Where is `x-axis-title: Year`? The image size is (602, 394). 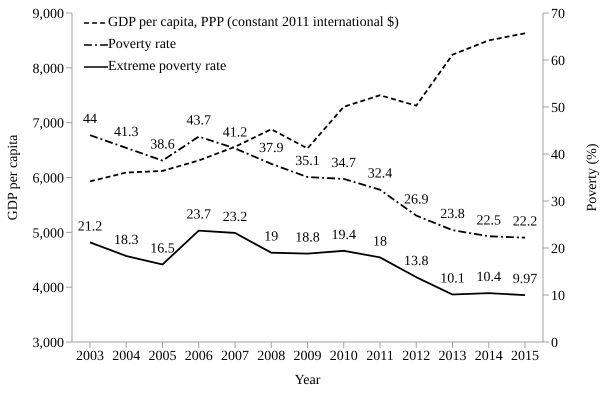 x-axis-title: Year is located at coordinates (307, 380).